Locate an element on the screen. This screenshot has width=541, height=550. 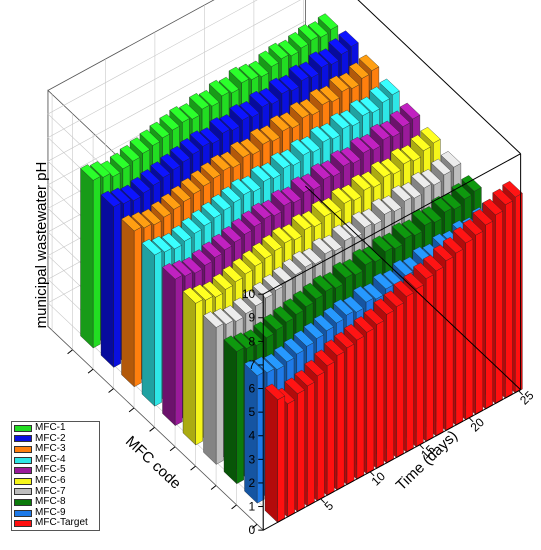
legend-label: MFC-3 is located at coordinates (50, 449).